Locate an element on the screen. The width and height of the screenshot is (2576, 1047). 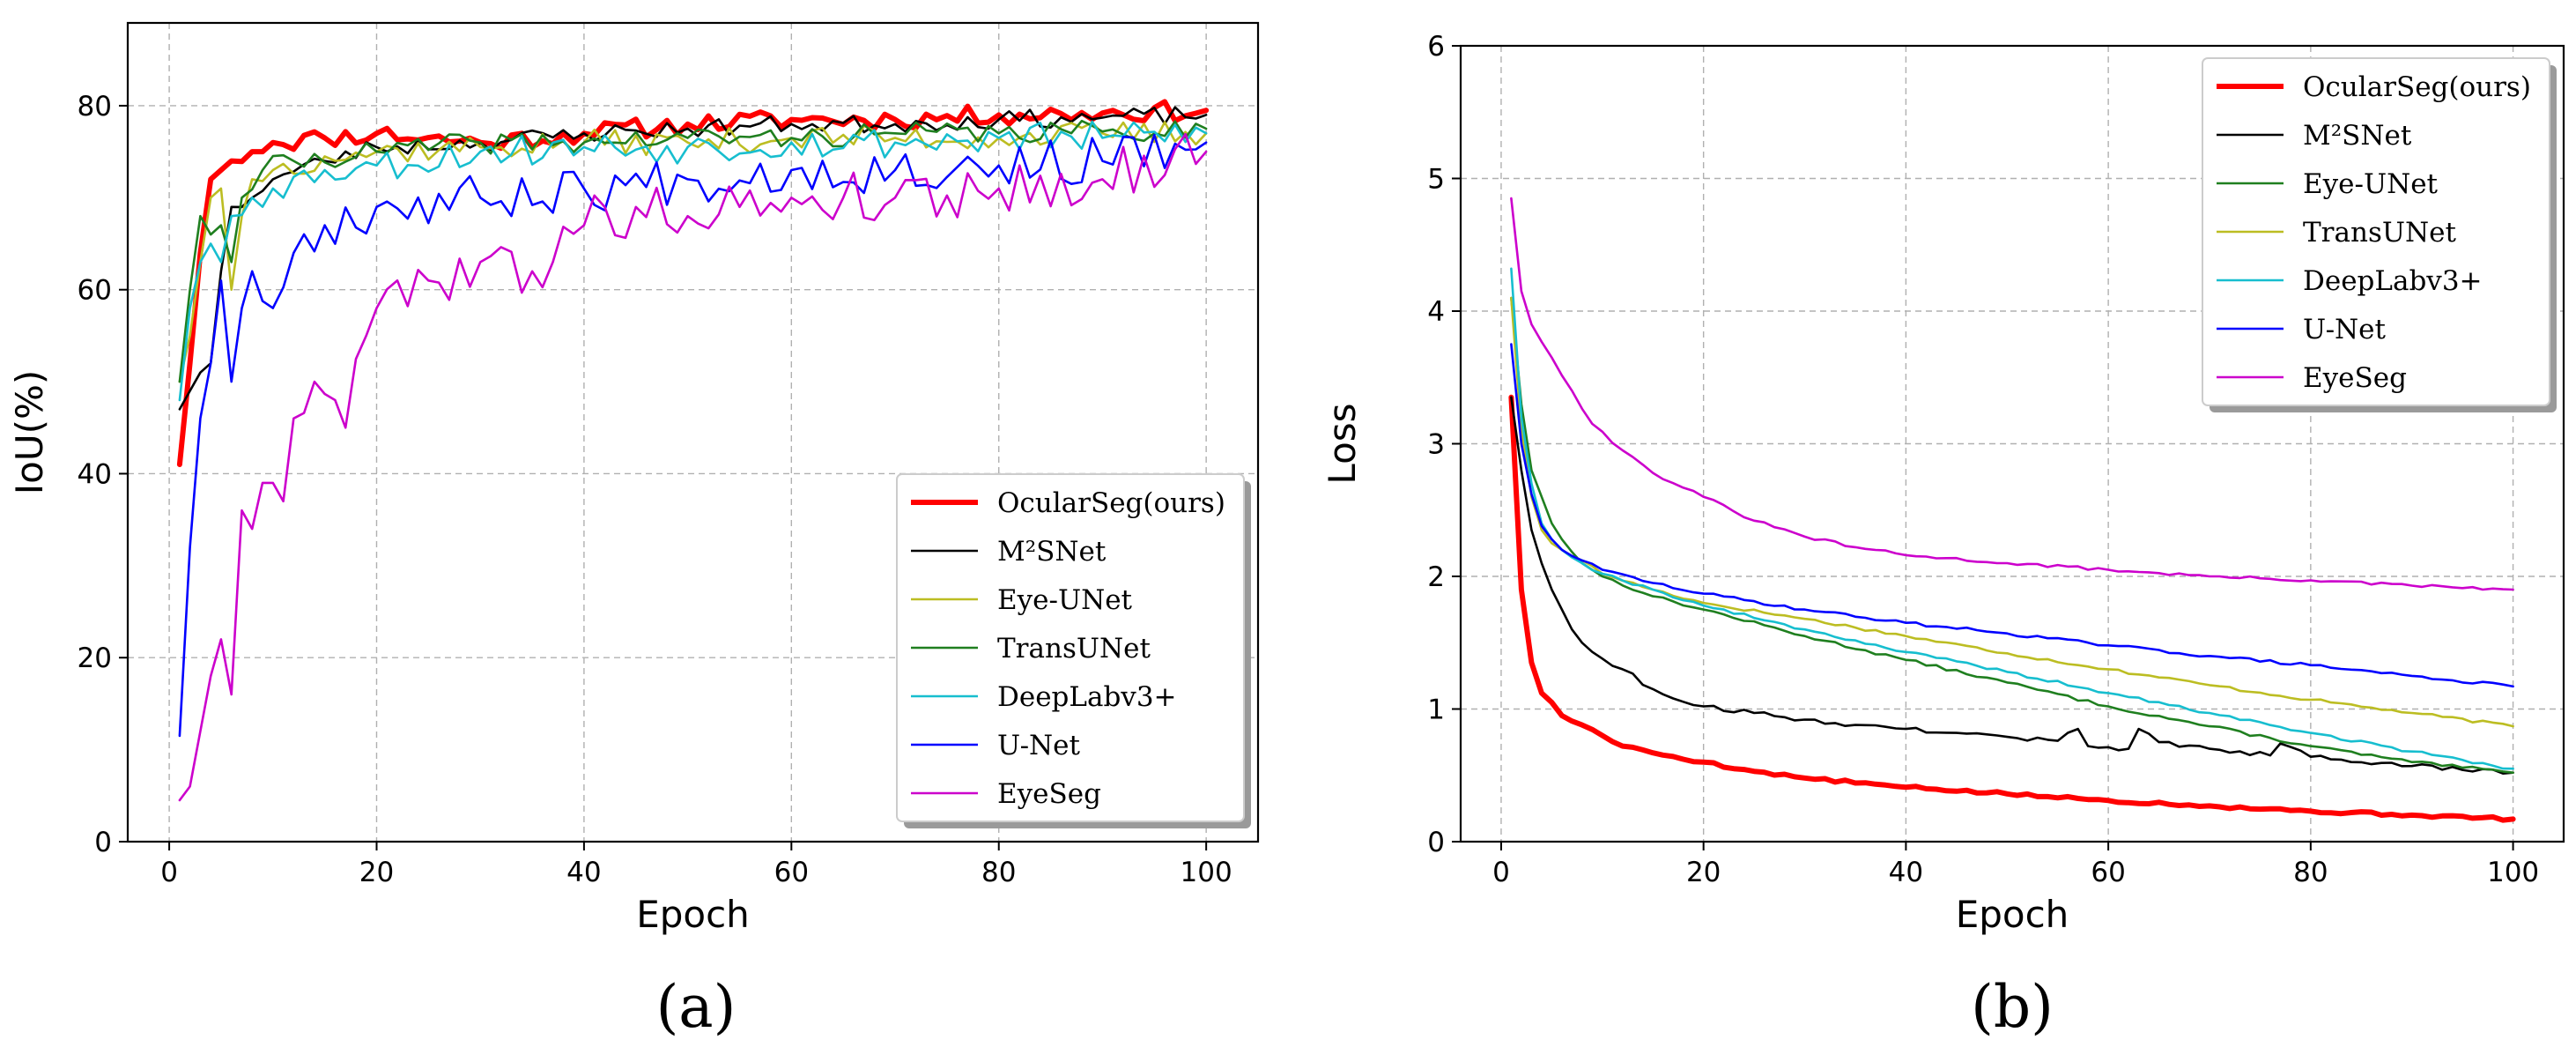
y-tick-label: 5 is located at coordinates (1436, 180).